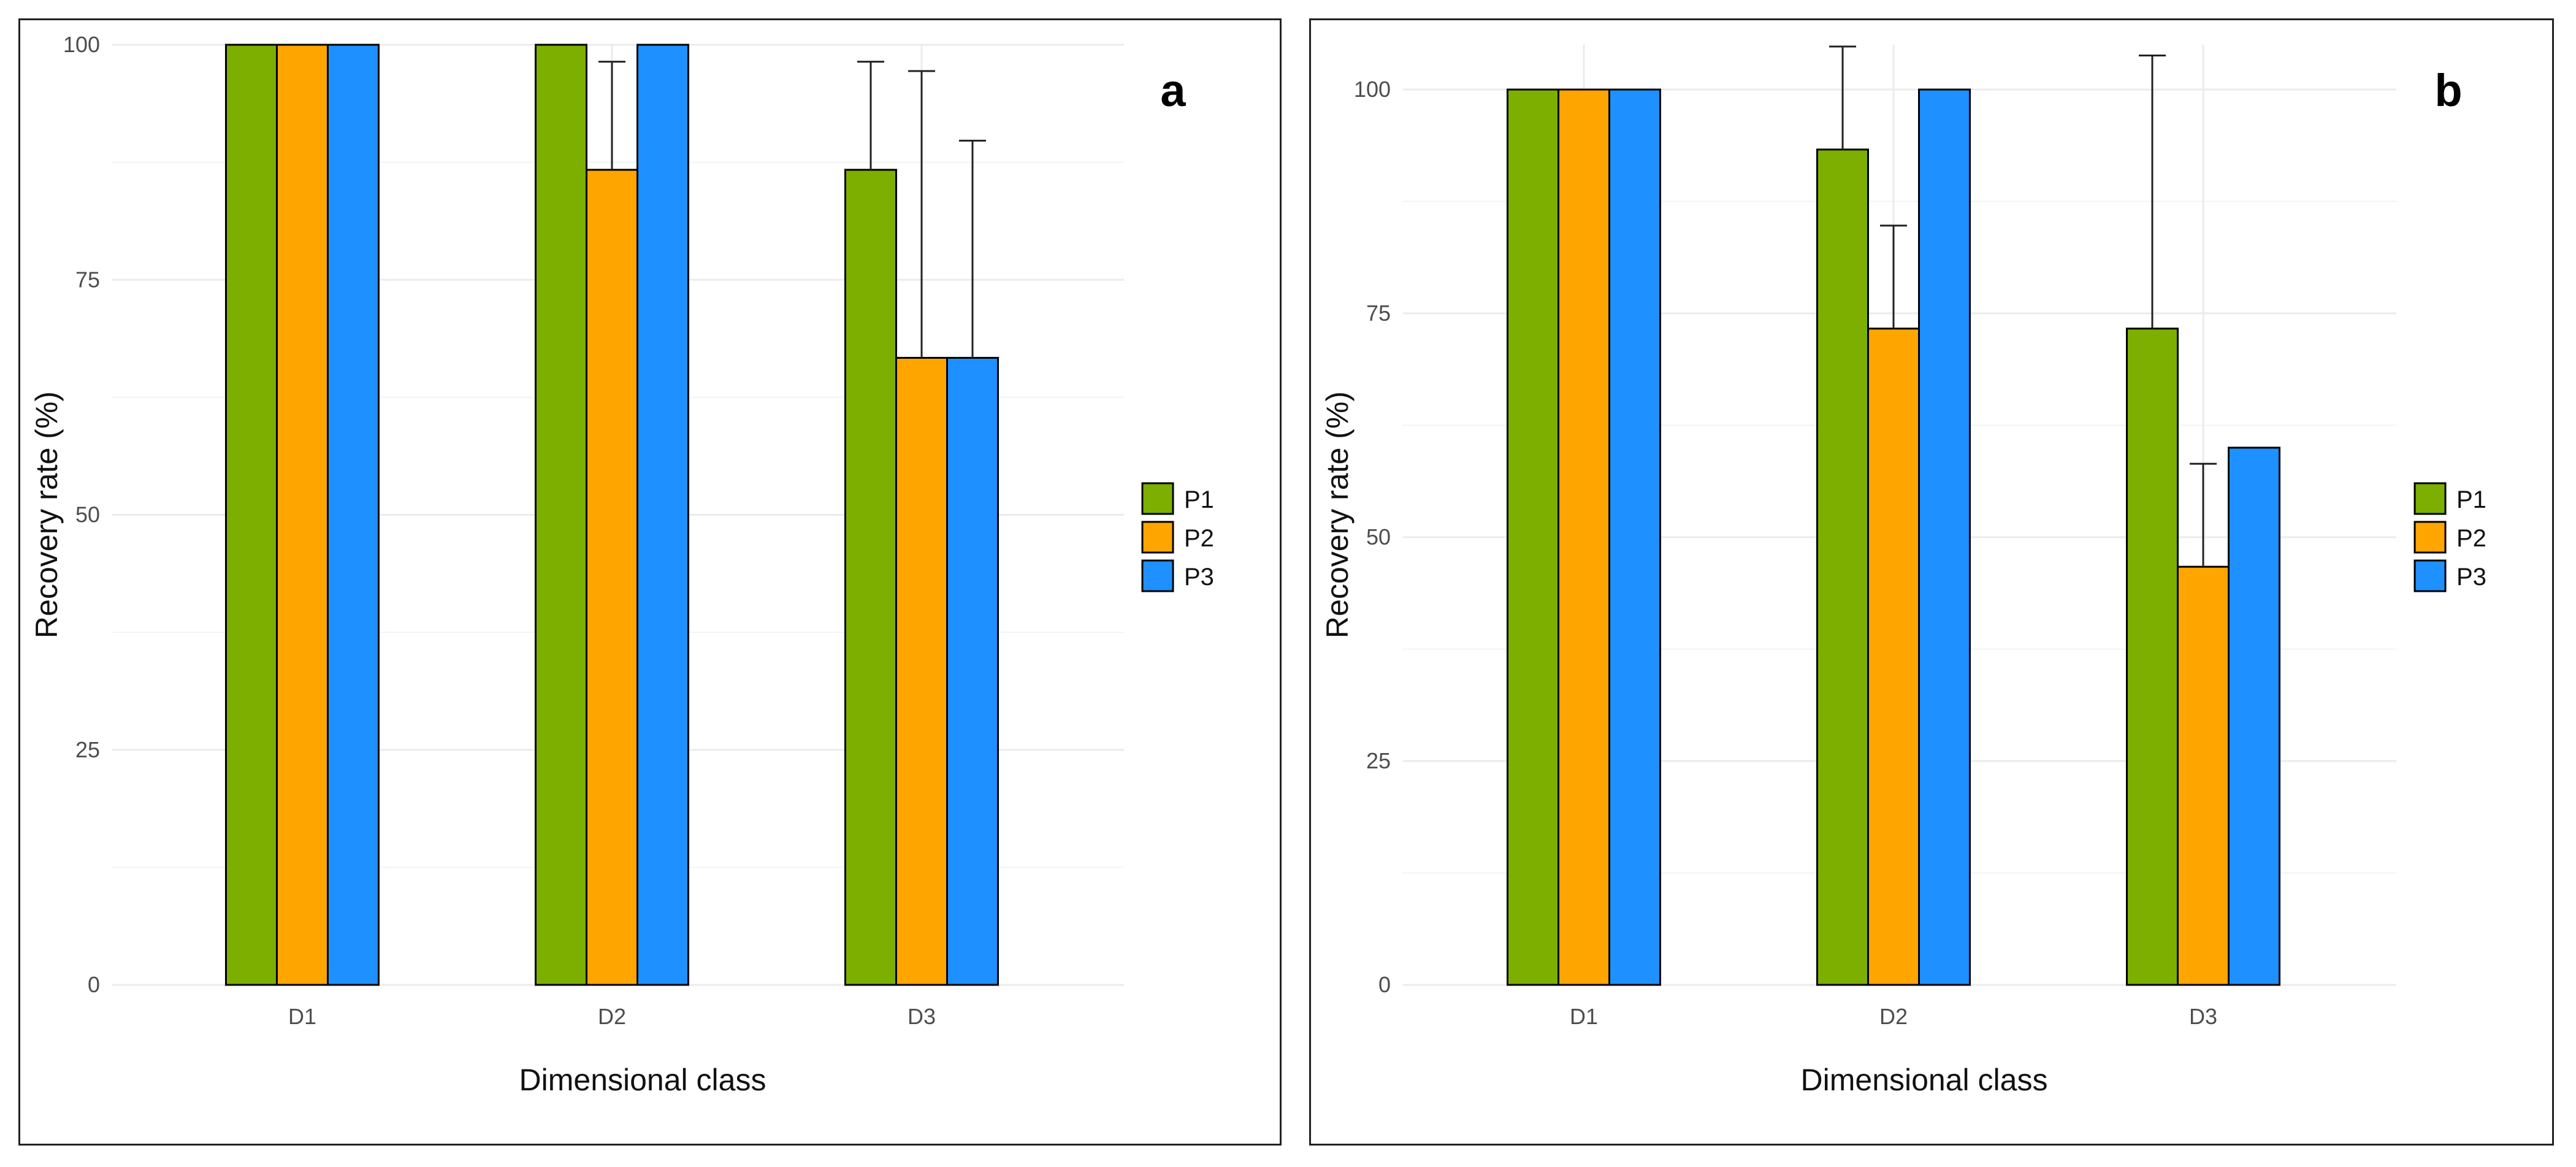 This screenshot has width=2576, height=1167. What do you see at coordinates (2448, 90) in the screenshot?
I see `panel-label: b` at bounding box center [2448, 90].